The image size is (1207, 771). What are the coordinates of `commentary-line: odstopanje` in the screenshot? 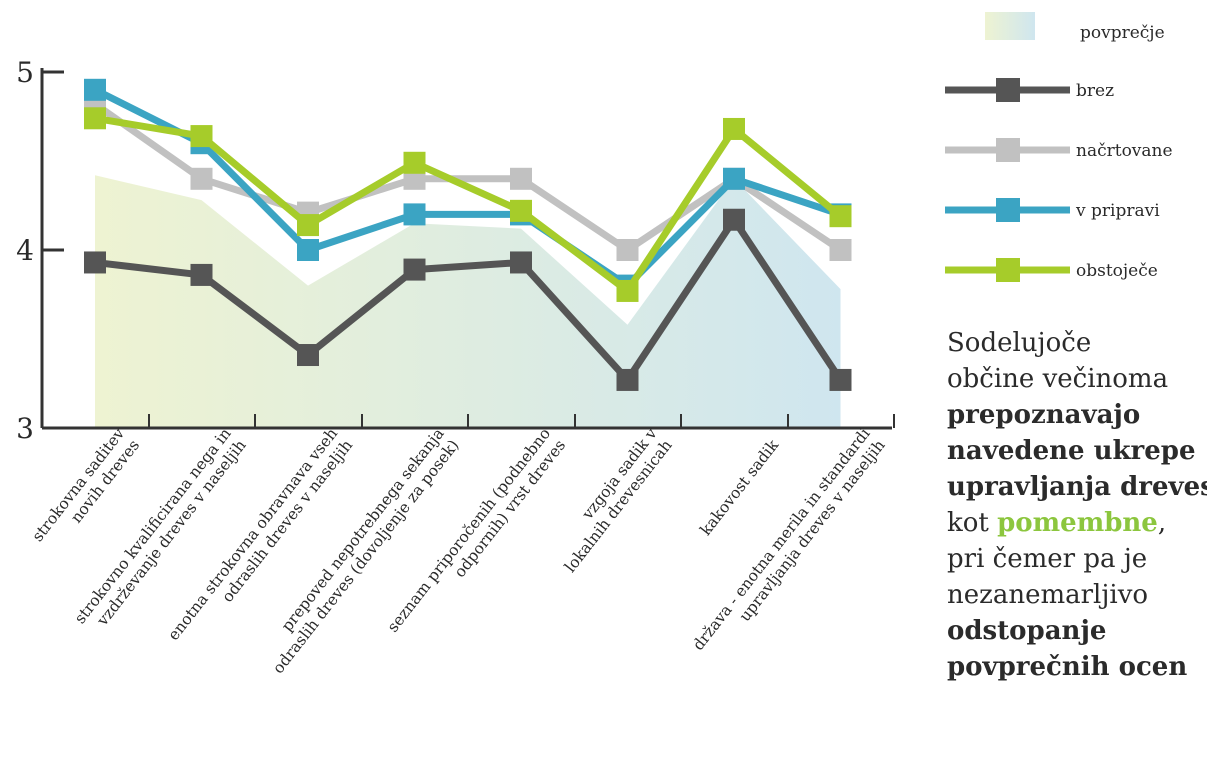 It's located at (1027, 631).